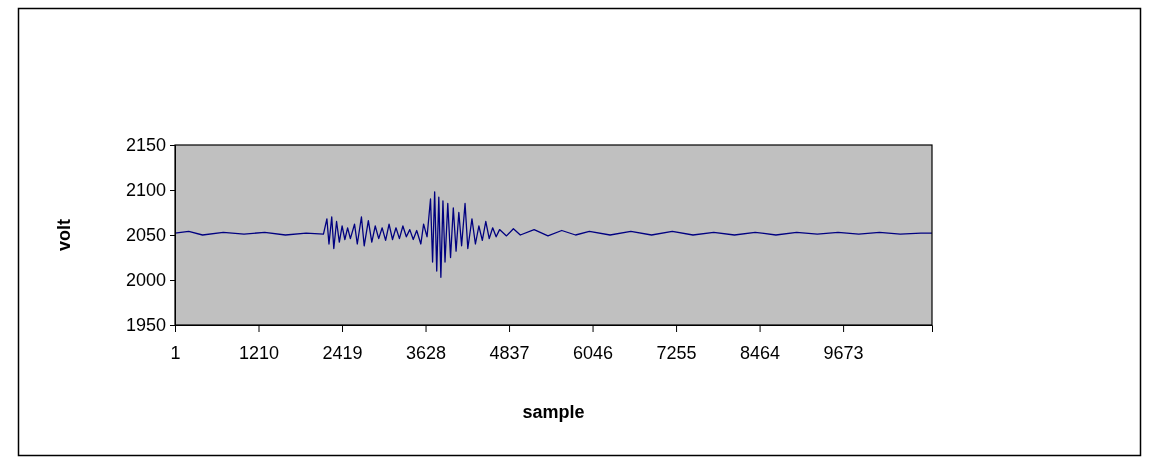 The width and height of the screenshot is (1154, 467). What do you see at coordinates (553, 234) in the screenshot?
I see `line-series` at bounding box center [553, 234].